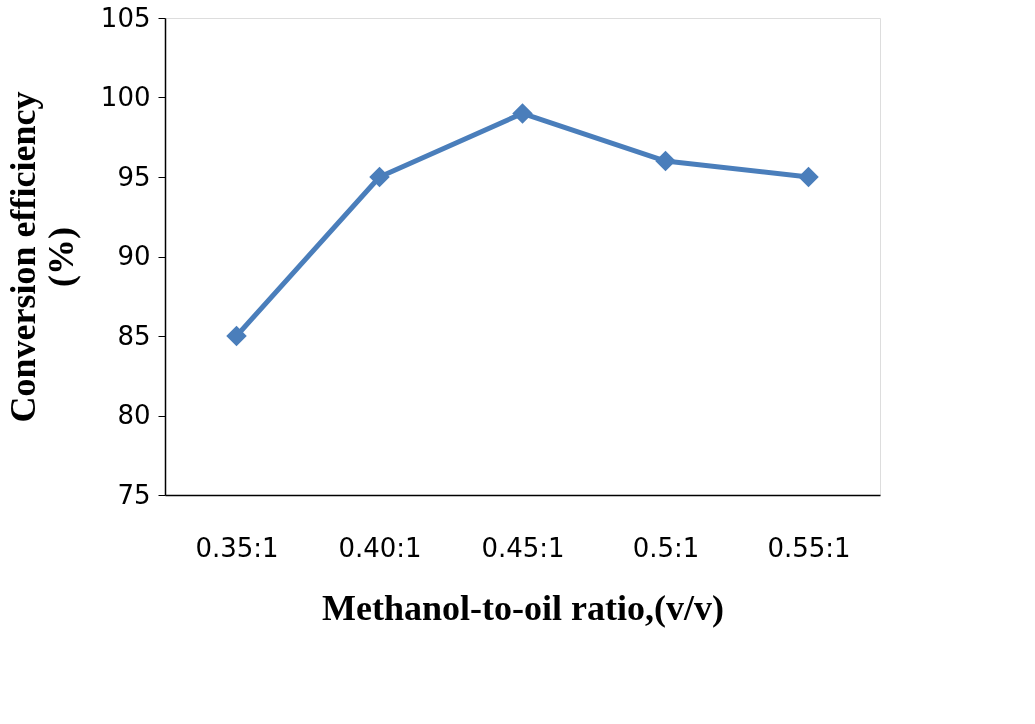 This screenshot has width=1035, height=724. Describe the element at coordinates (134, 176) in the screenshot. I see `y-tick-label: 95` at that location.